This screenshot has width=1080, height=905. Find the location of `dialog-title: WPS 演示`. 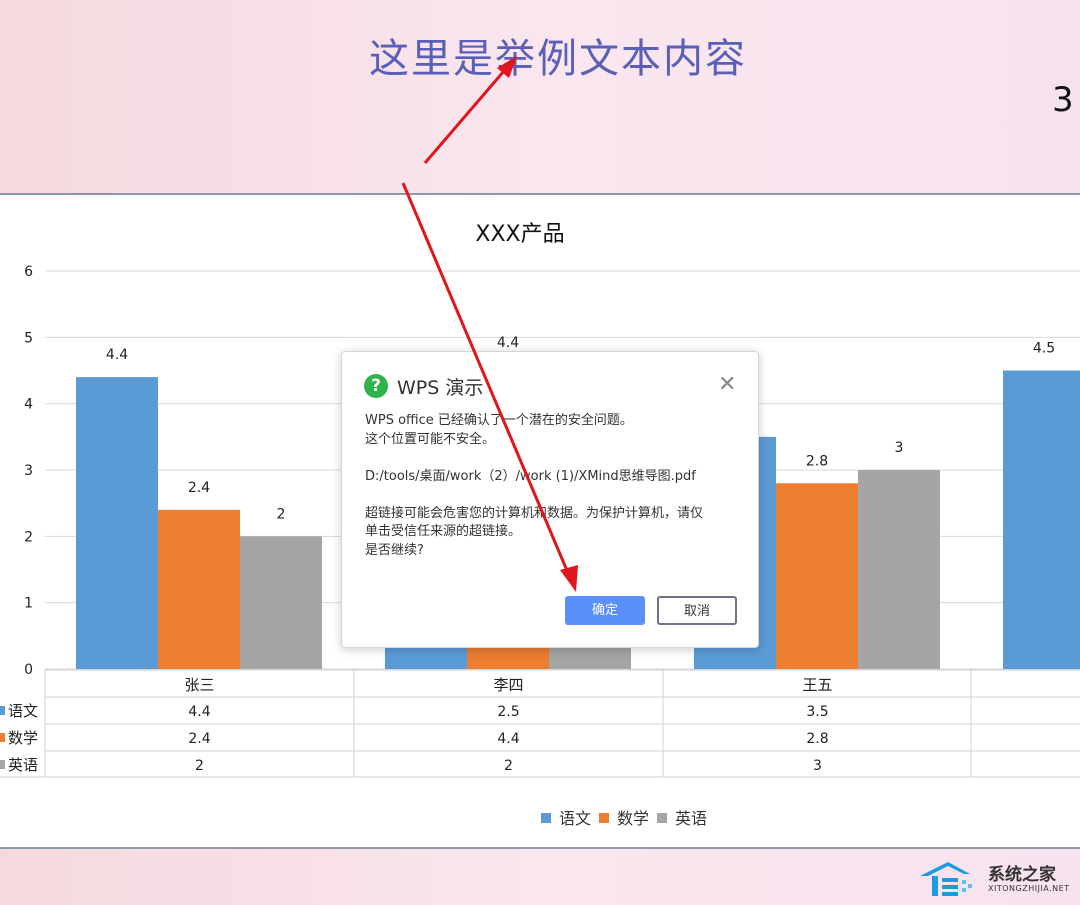

dialog-title: WPS 演示 is located at coordinates (440, 388).